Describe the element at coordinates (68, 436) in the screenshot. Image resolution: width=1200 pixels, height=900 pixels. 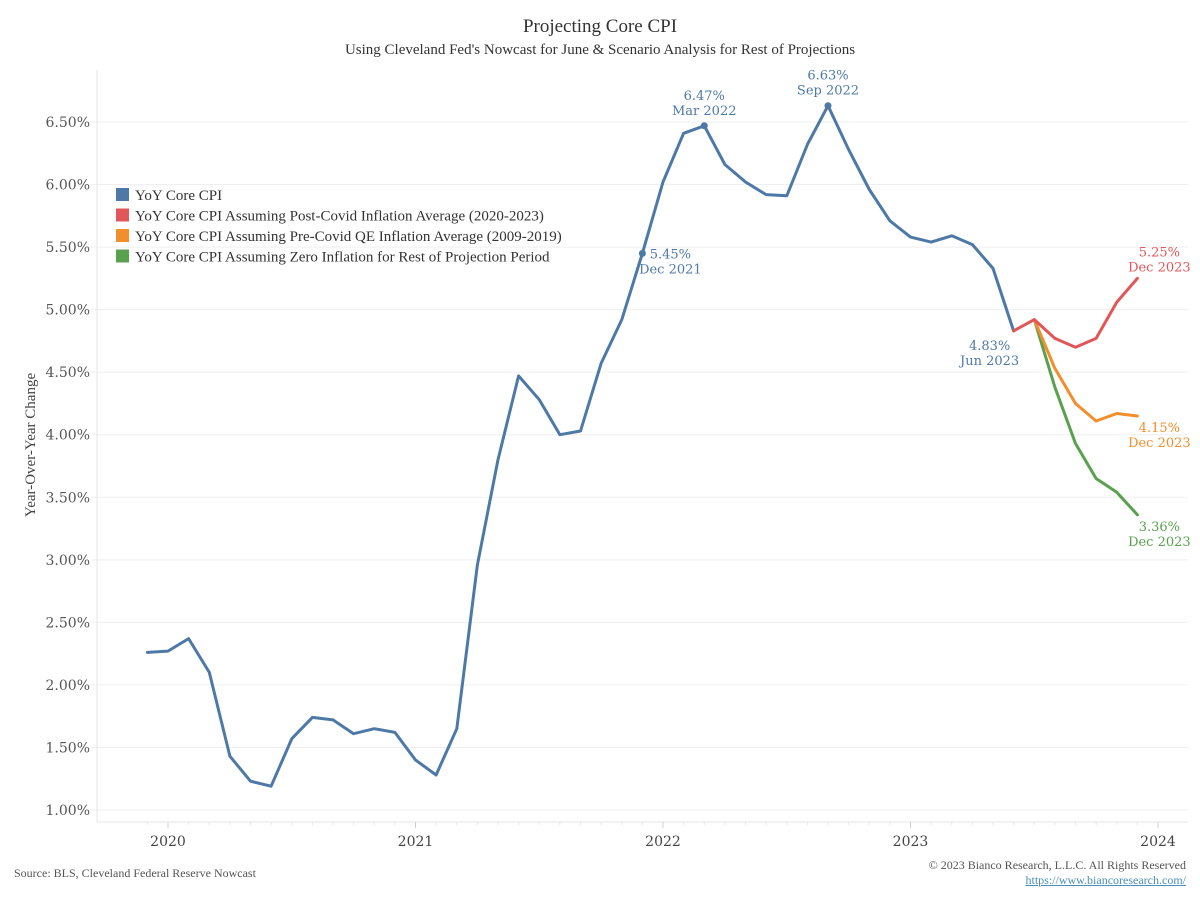
I see `y-tick-label: 4.00%` at that location.